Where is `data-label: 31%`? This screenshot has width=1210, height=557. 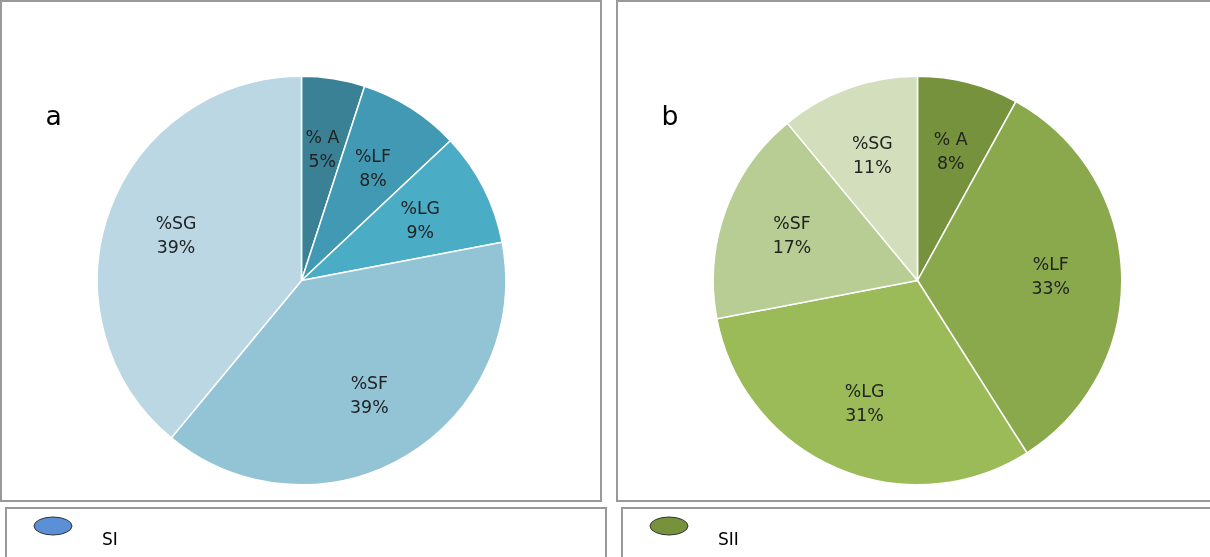 data-label: 31% is located at coordinates (864, 414).